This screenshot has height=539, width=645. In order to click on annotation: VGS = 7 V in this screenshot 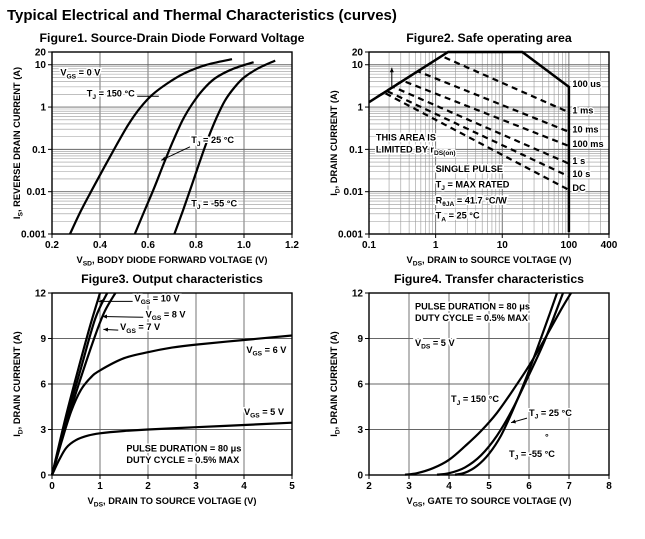, I will do `click(140, 328)`.